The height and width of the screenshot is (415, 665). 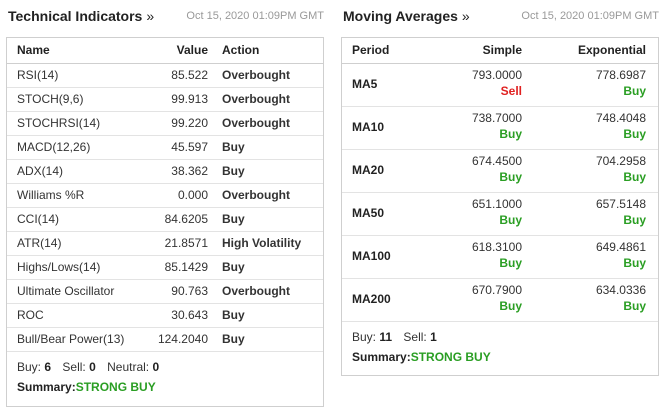 I want to click on indicator-name: Highs/Lows(14), so click(x=72, y=267).